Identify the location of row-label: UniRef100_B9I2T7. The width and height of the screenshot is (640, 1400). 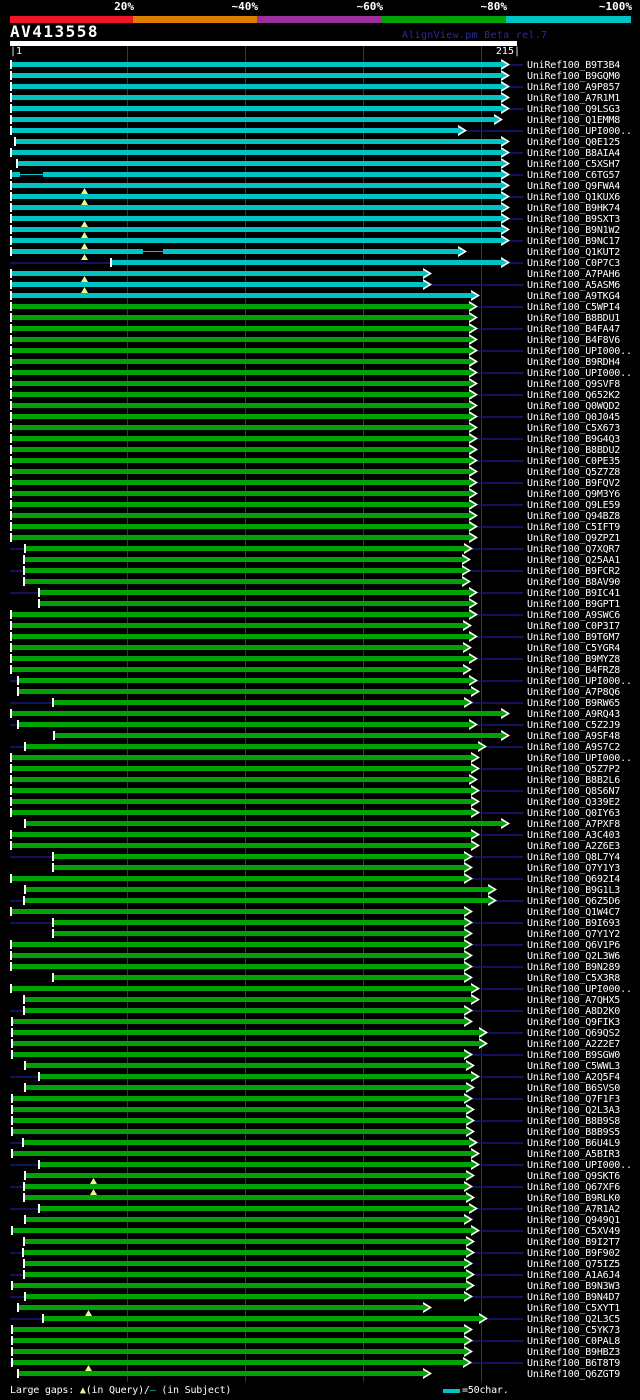
(574, 1242).